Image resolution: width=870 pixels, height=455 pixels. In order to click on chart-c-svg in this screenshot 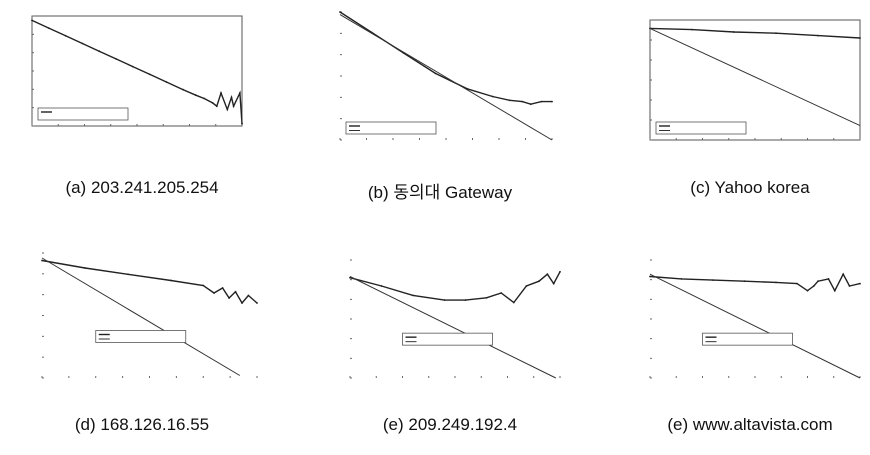, I will do `click(755, 80)`.